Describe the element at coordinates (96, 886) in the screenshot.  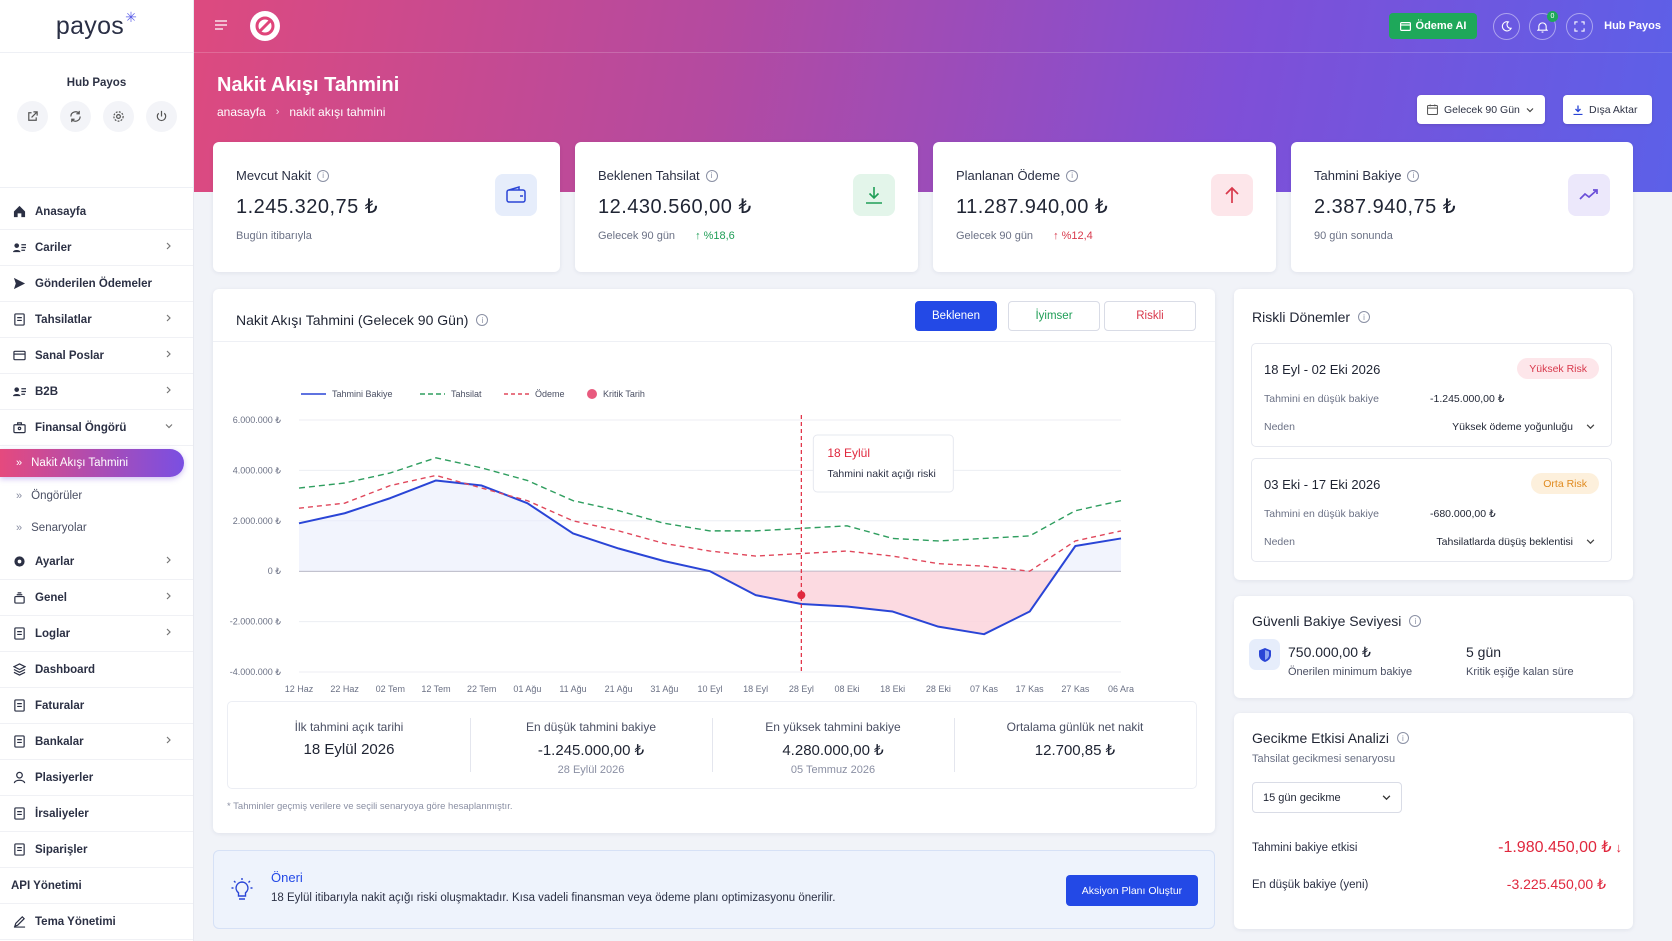
I see `sidebar-item-api-yonetimi: API Yönetimi` at that location.